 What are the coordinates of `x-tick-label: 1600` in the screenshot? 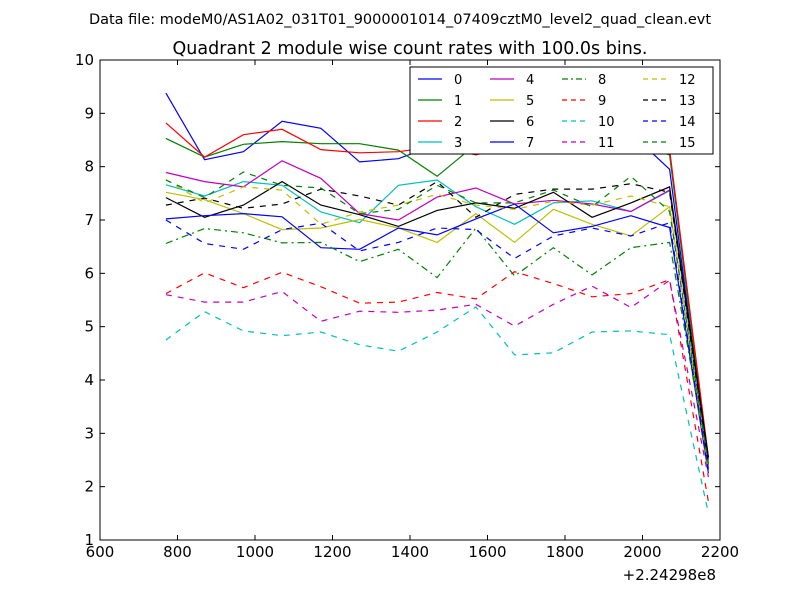 It's located at (487, 552).